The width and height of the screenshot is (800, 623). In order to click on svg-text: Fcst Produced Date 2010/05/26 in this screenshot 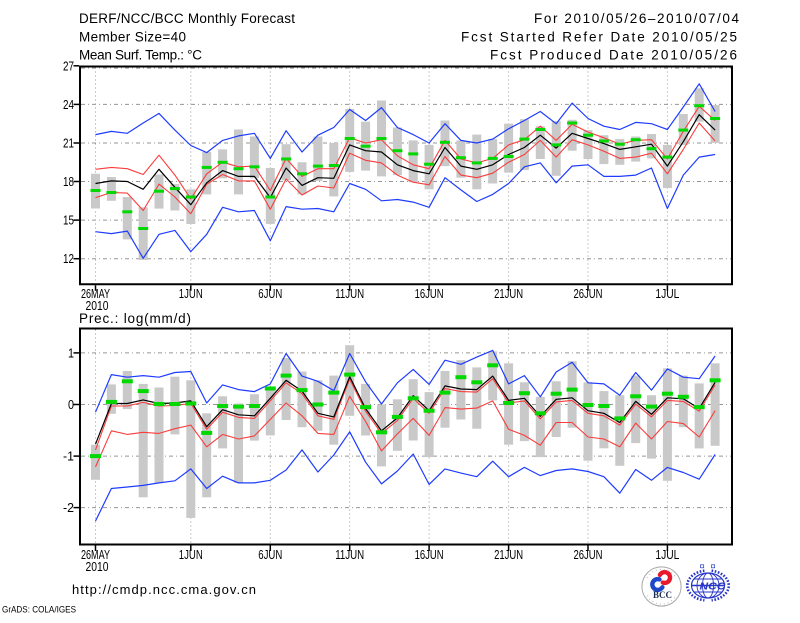, I will do `click(613, 55)`.